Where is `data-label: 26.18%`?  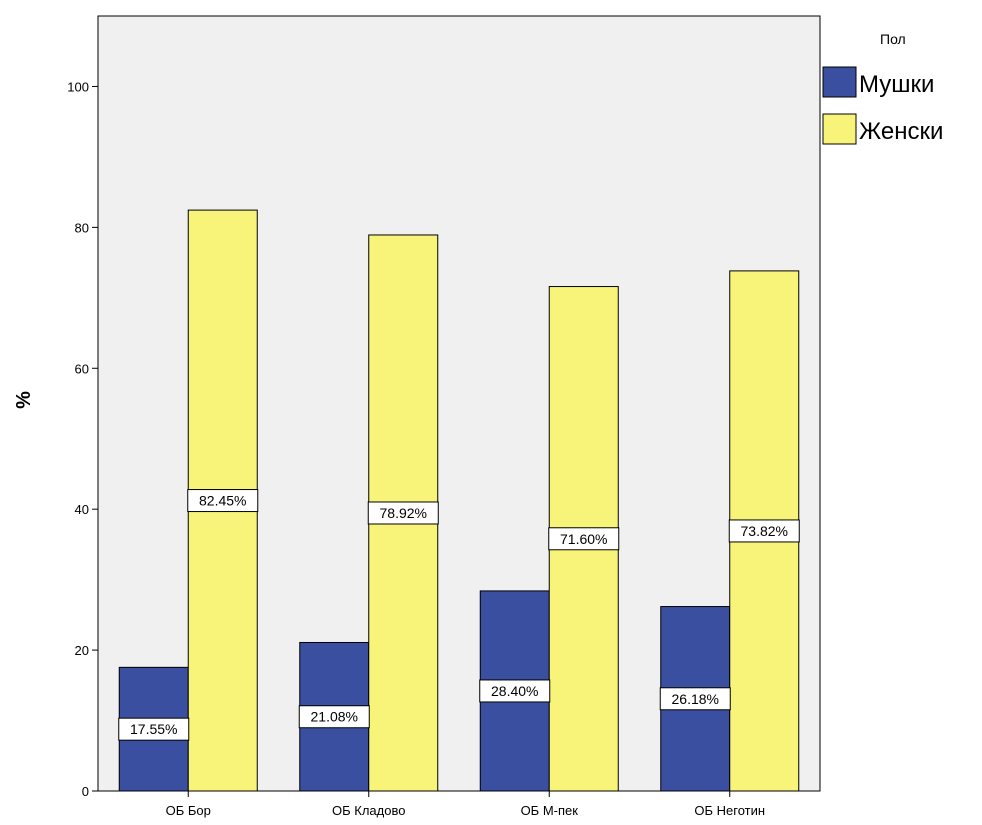 data-label: 26.18% is located at coordinates (695, 699).